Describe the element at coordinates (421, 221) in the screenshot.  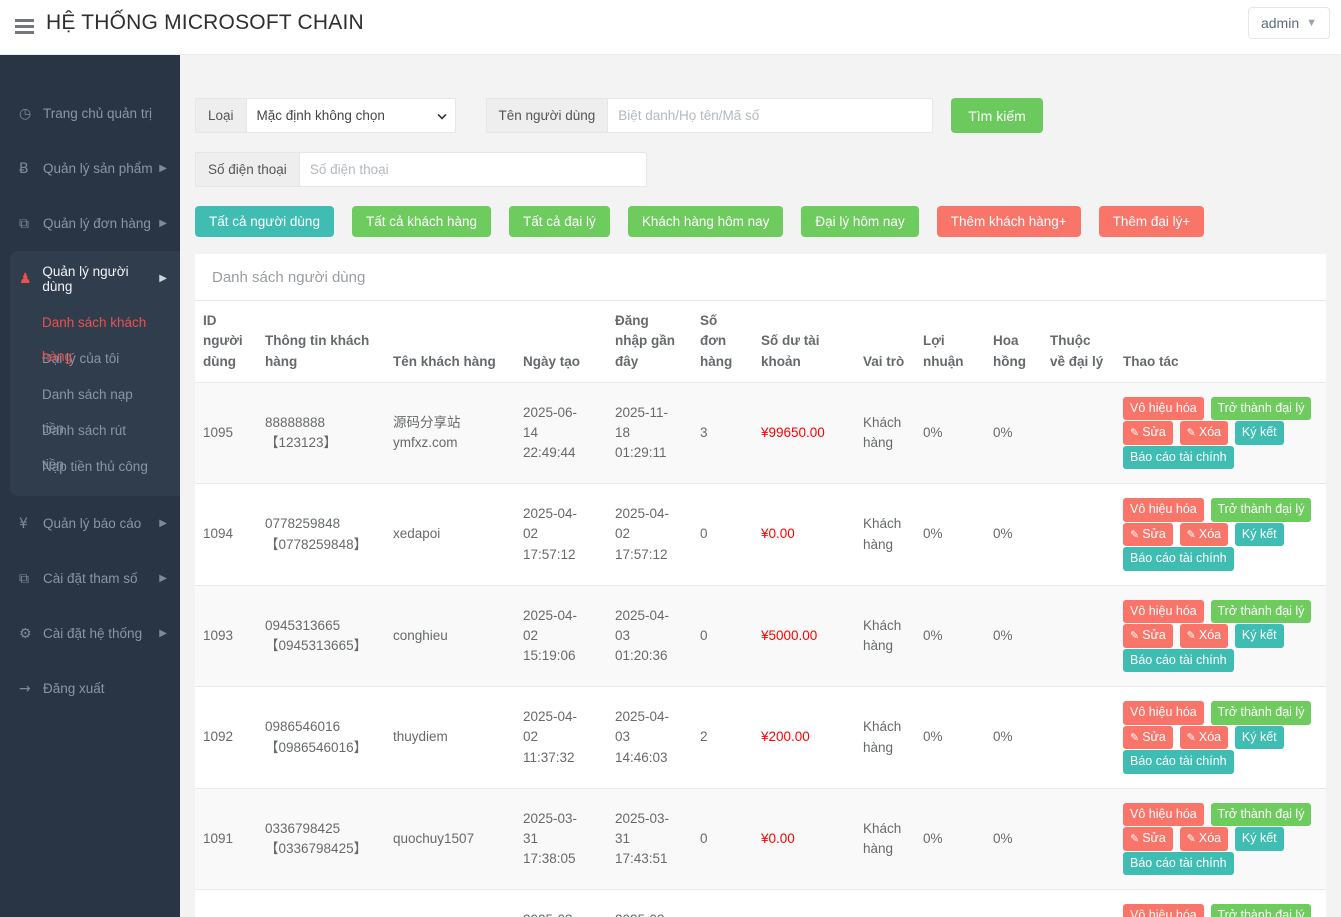
I see `all-customers-button: Tất cả khách hàng` at that location.